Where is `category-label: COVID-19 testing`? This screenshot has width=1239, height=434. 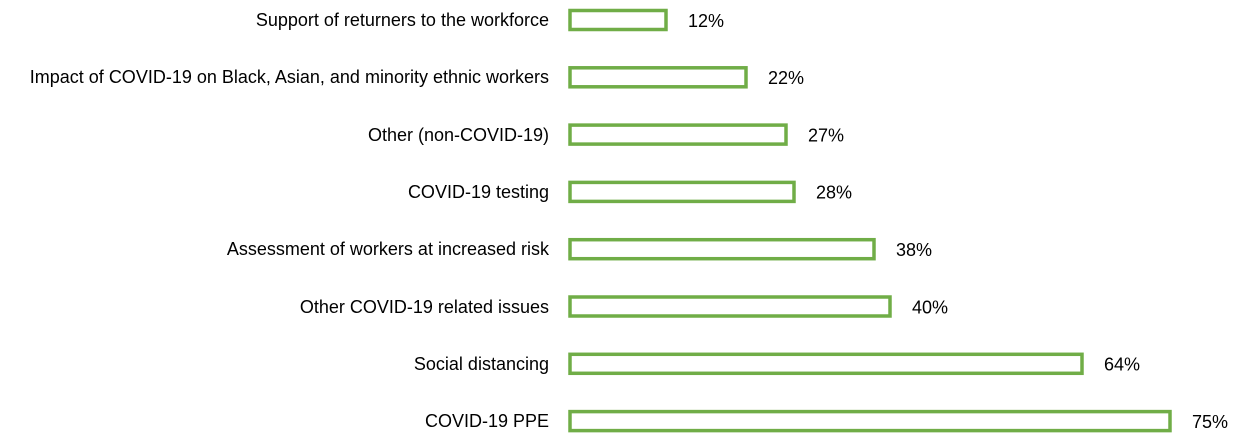
category-label: COVID-19 testing is located at coordinates (276, 192).